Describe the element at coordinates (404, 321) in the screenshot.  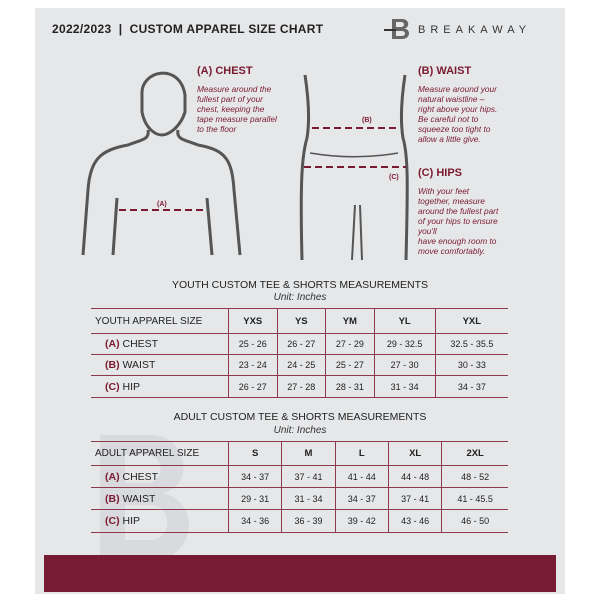
I see `table-cell: YL` at that location.